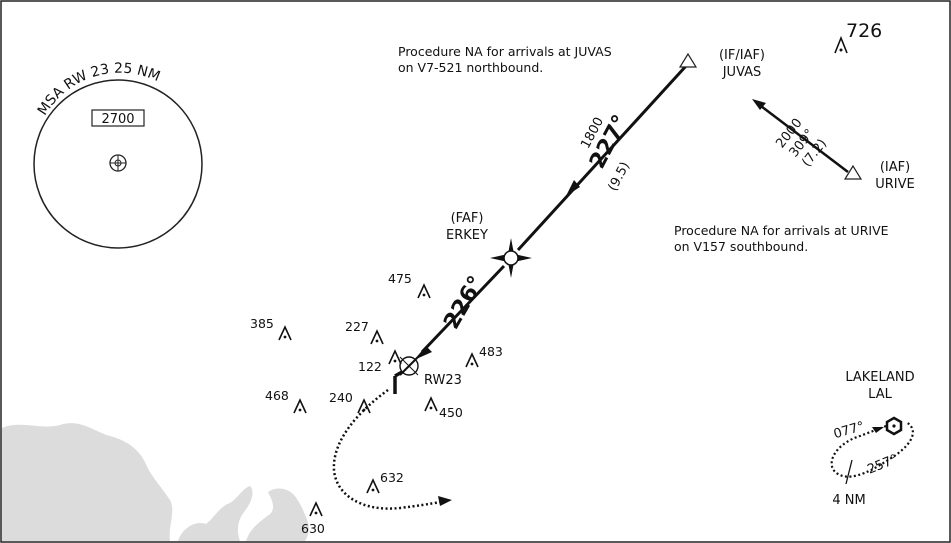 This screenshot has width=951, height=543. I want to click on obstacle-632: 632, so click(385, 482).